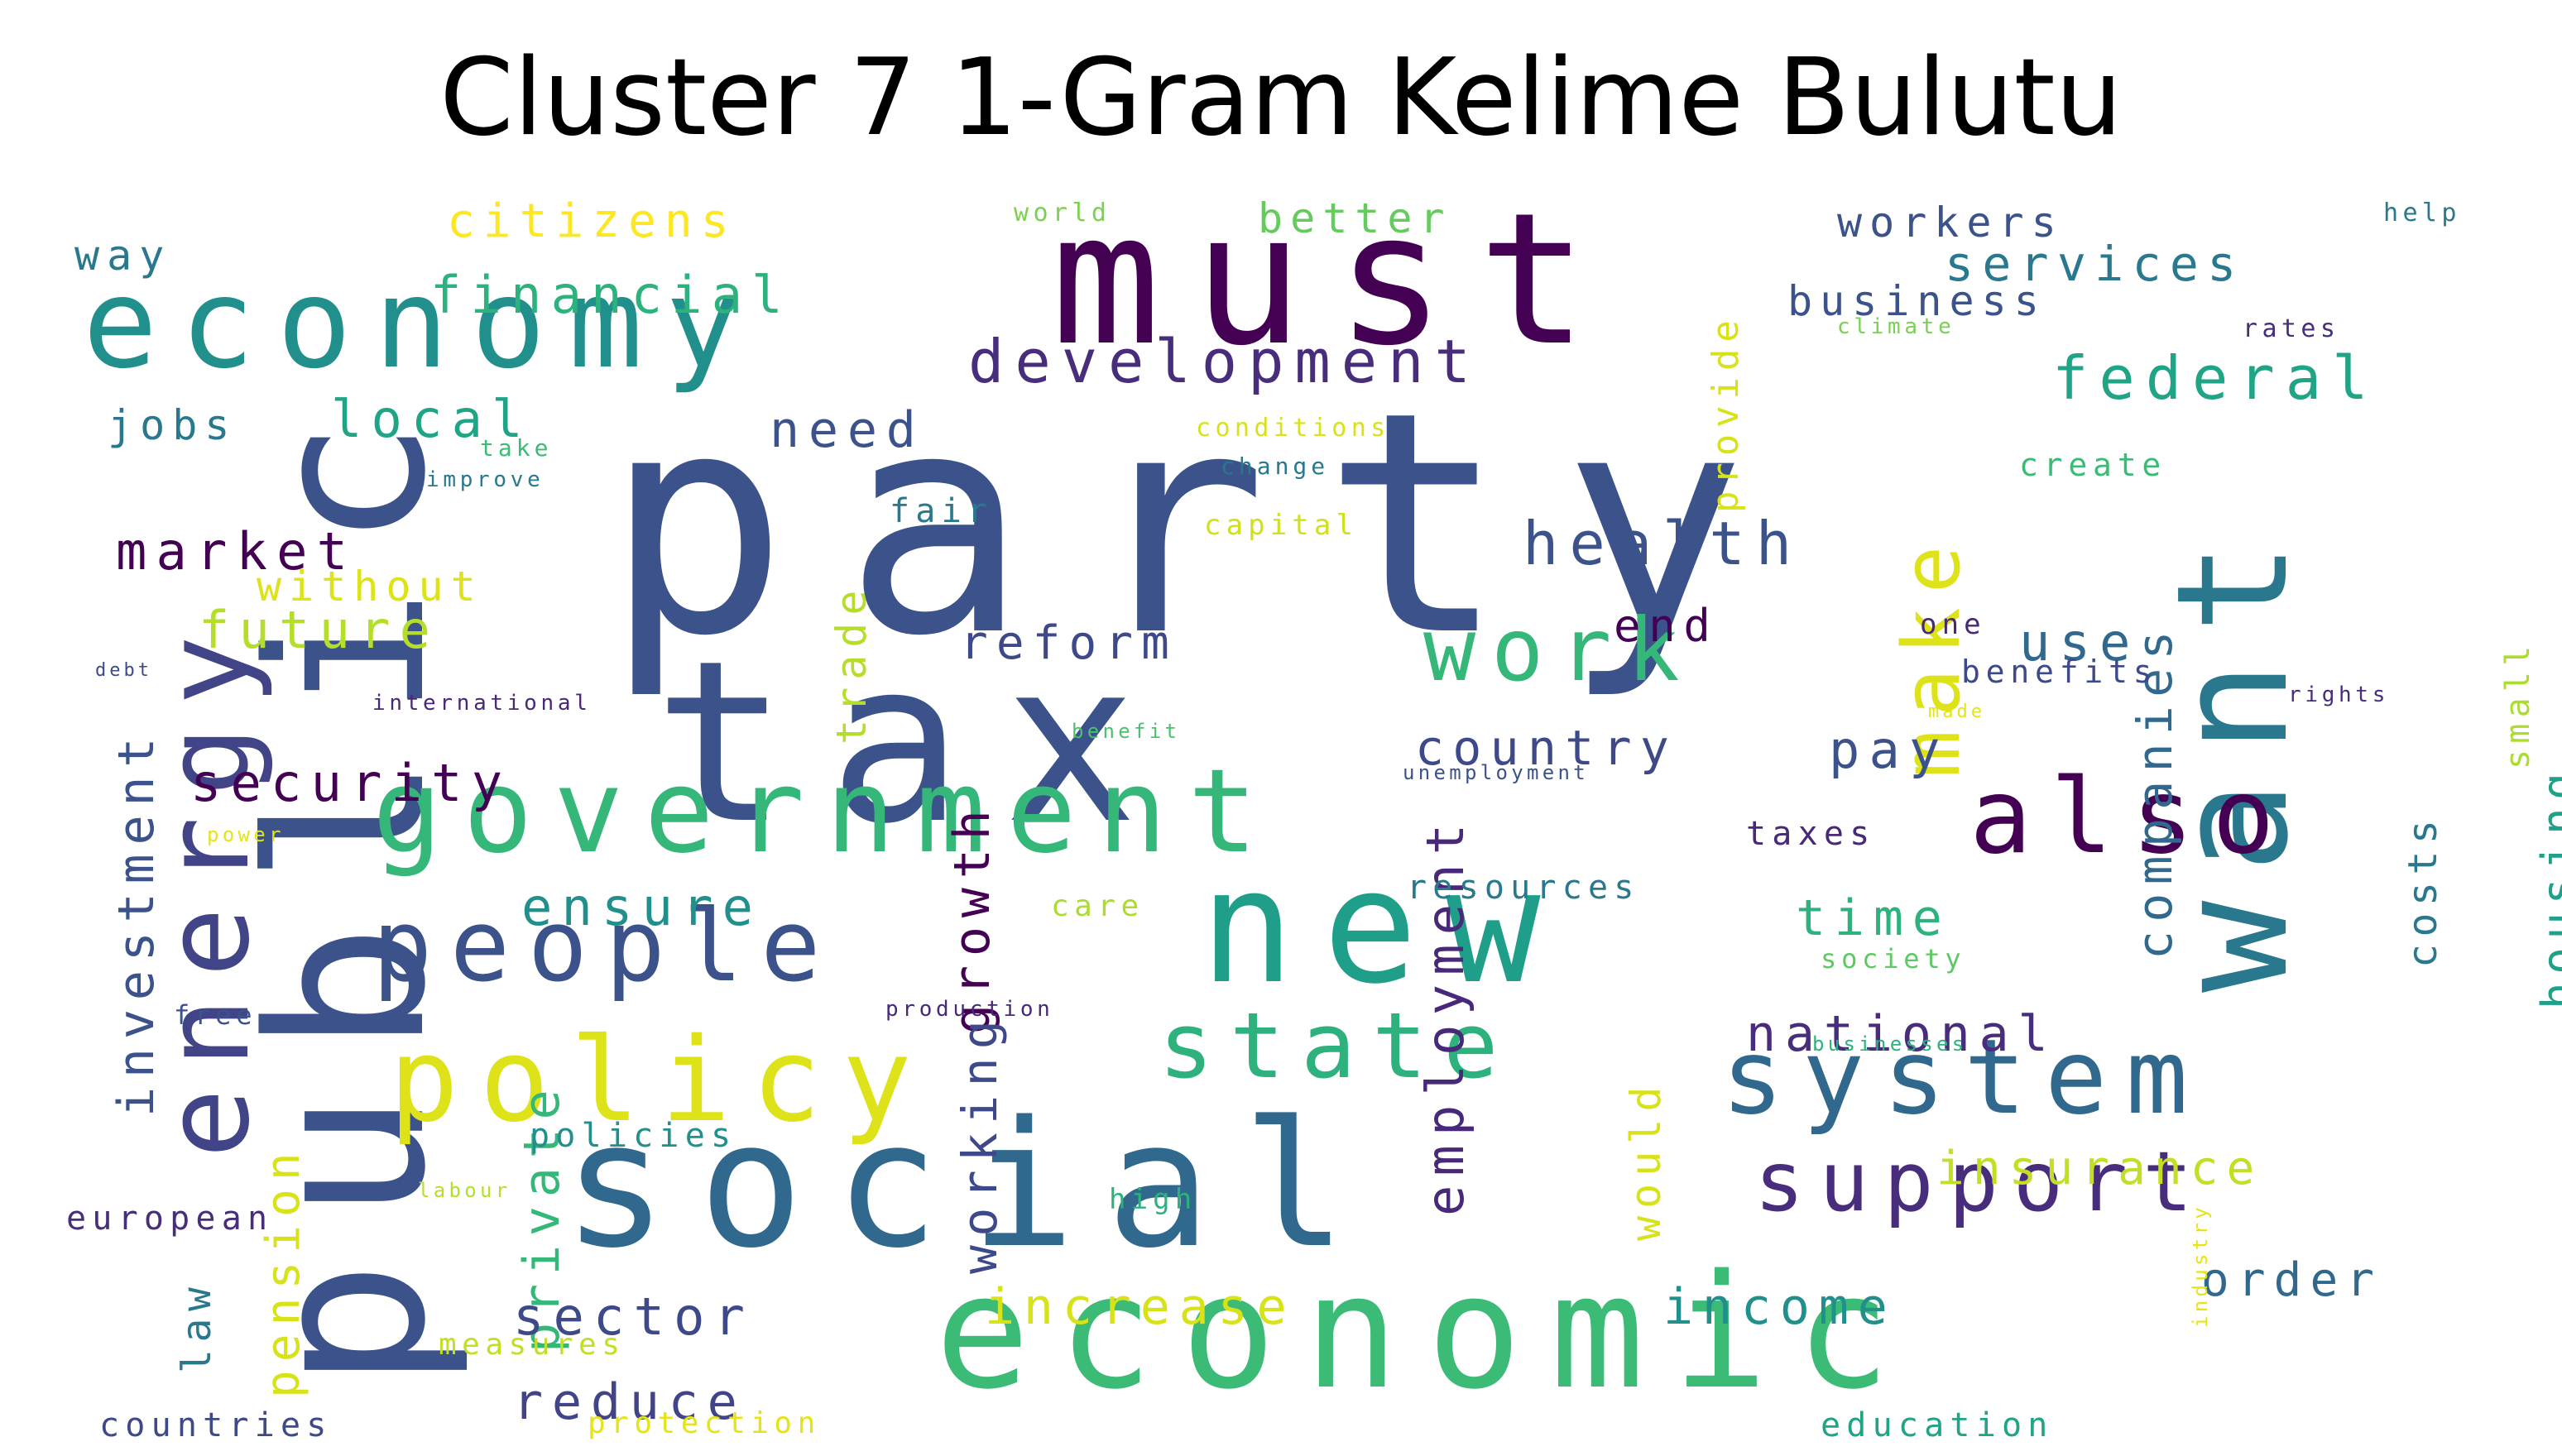  I want to click on word-support: support, so click(1980, 1181).